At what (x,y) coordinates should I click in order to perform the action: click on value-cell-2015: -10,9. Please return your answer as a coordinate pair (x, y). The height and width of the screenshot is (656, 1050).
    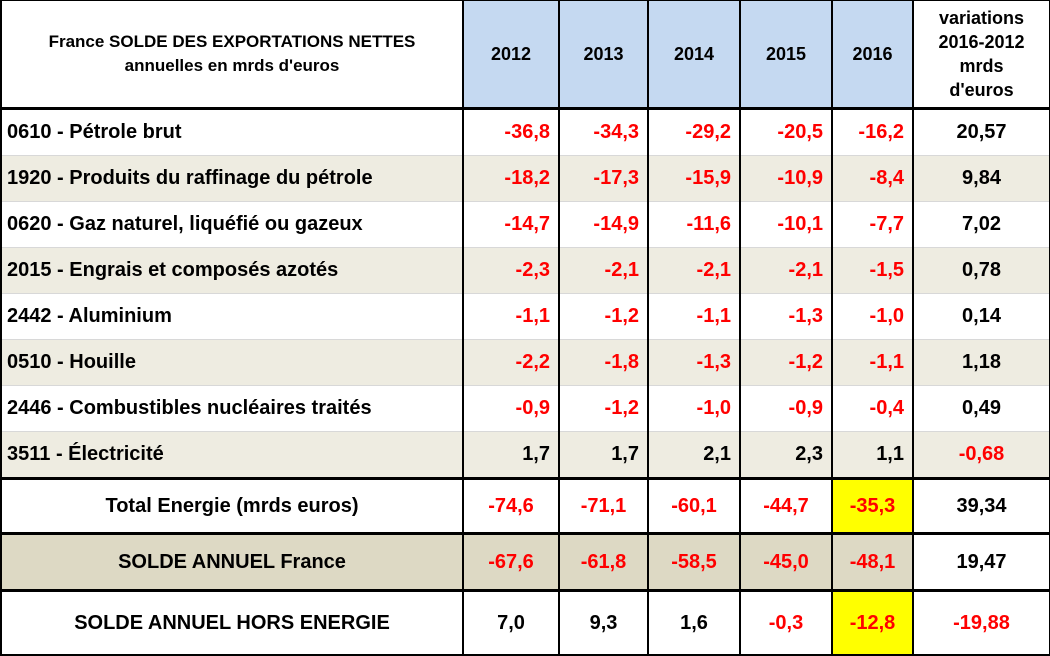
    Looking at the image, I should click on (786, 178).